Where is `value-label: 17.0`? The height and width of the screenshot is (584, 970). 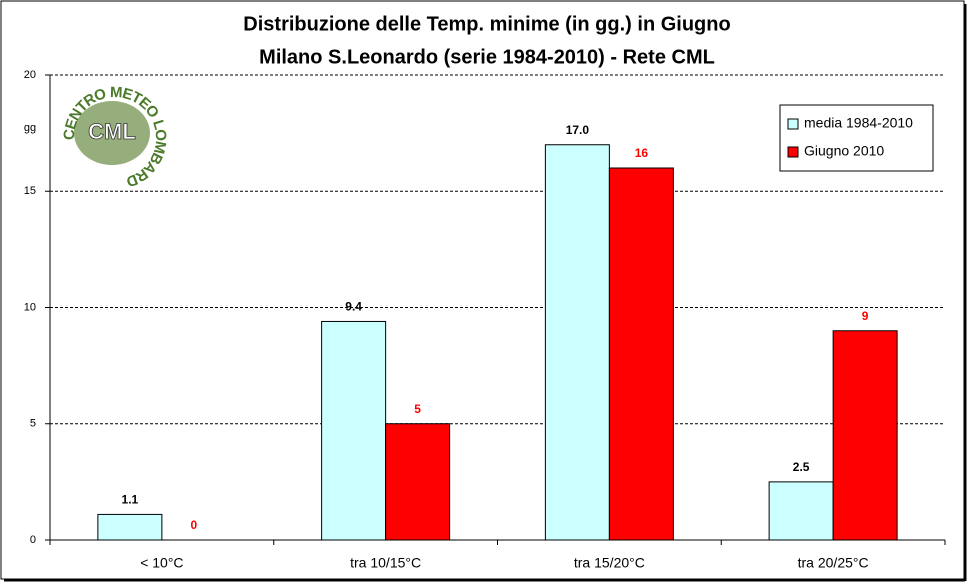
value-label: 17.0 is located at coordinates (578, 130).